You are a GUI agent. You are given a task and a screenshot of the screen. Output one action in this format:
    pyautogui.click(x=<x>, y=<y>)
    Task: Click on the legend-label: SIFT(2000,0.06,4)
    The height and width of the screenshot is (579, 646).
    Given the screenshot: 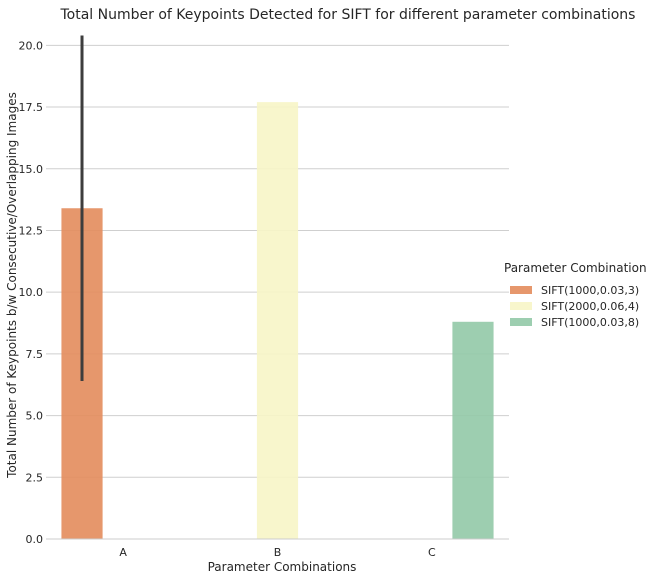 What is the action you would take?
    pyautogui.click(x=590, y=306)
    